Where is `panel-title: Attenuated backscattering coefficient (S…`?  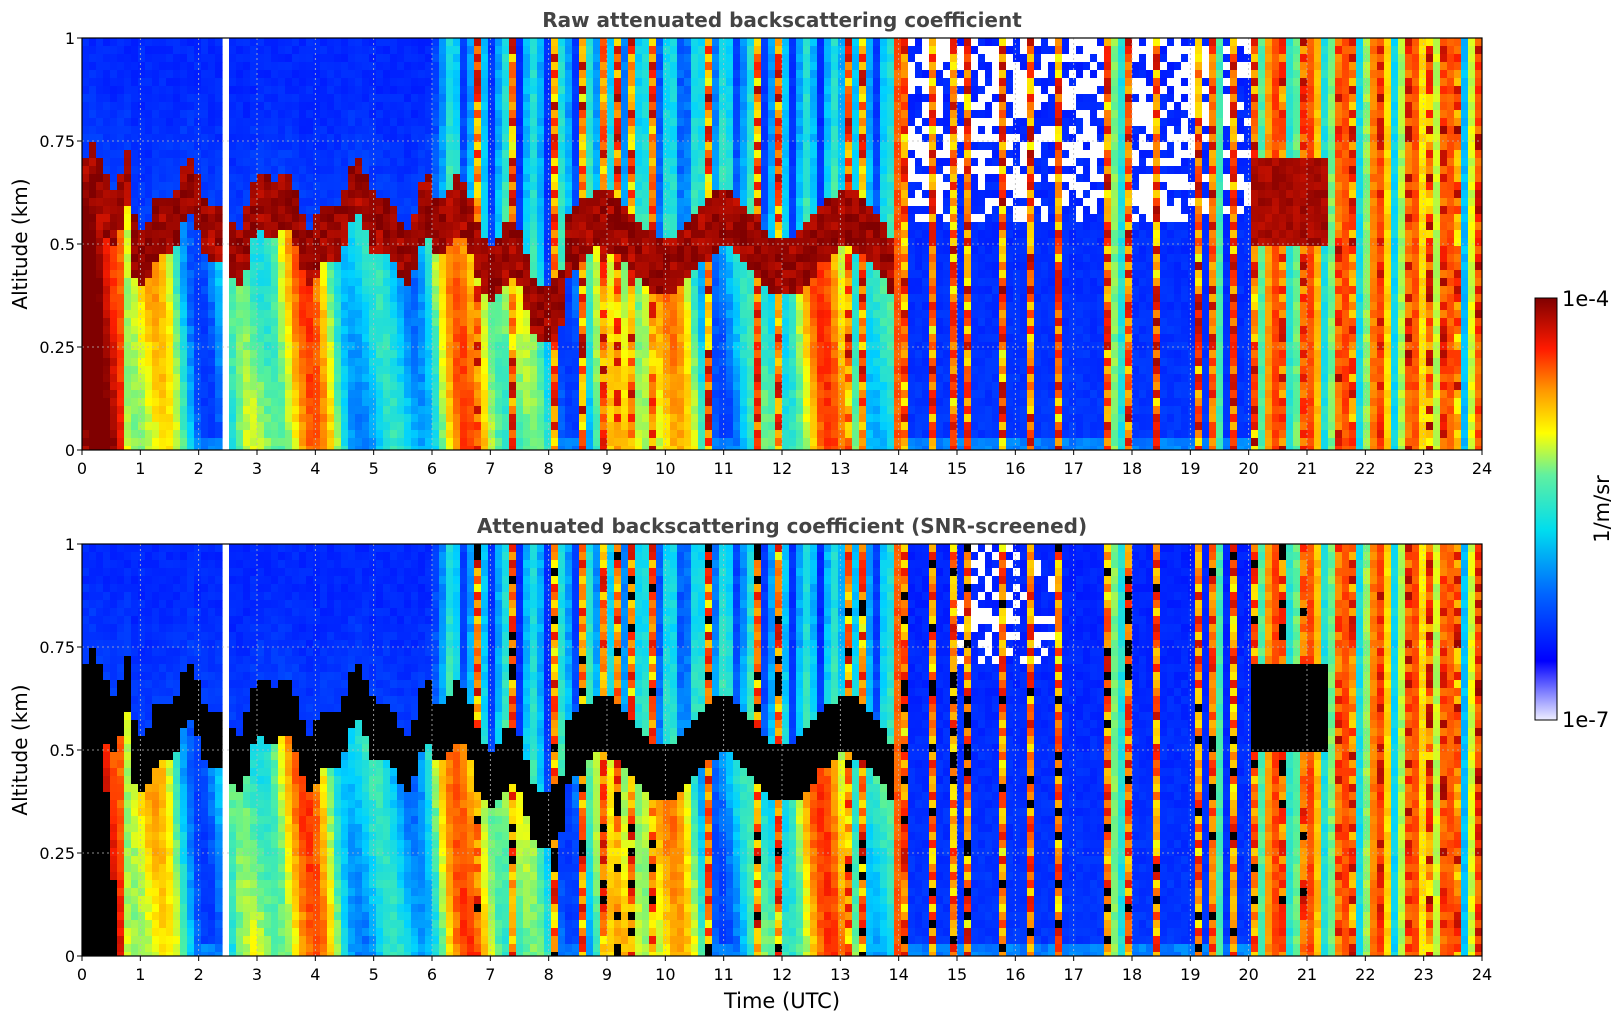
panel-title: Attenuated backscattering coefficient (S… is located at coordinates (782, 526).